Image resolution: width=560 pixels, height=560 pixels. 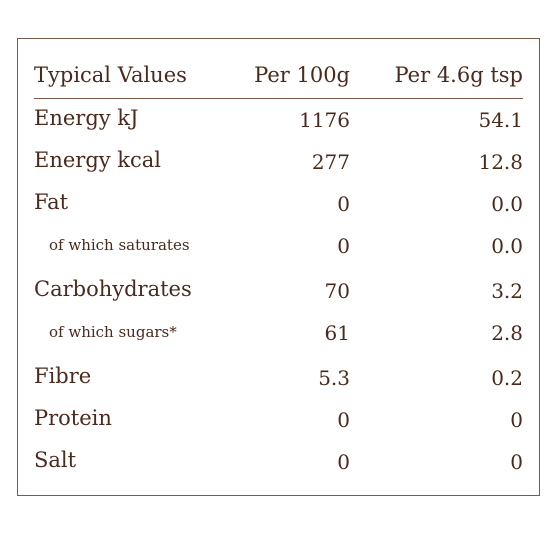 What do you see at coordinates (119, 245) in the screenshot?
I see `row-label: of which saturates` at bounding box center [119, 245].